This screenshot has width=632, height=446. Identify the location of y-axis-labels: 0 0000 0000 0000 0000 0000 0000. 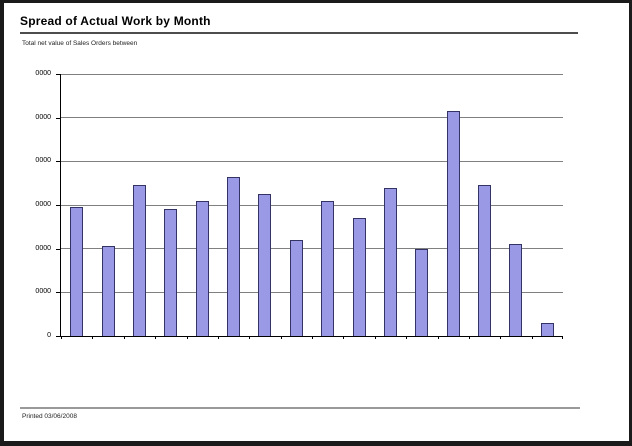
(32, 204).